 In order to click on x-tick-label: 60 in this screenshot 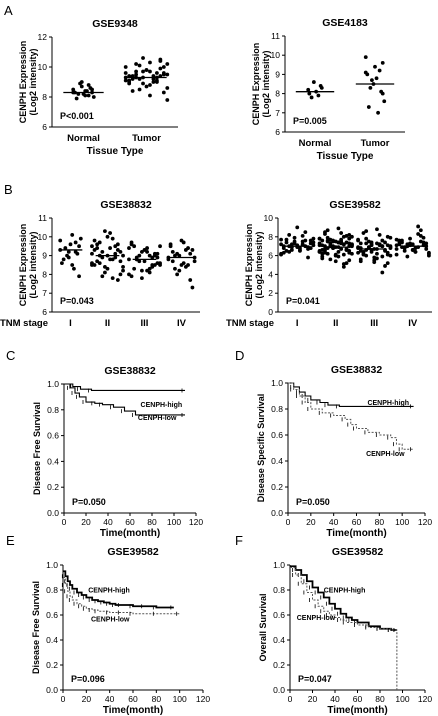, I will do `click(357, 522)`.